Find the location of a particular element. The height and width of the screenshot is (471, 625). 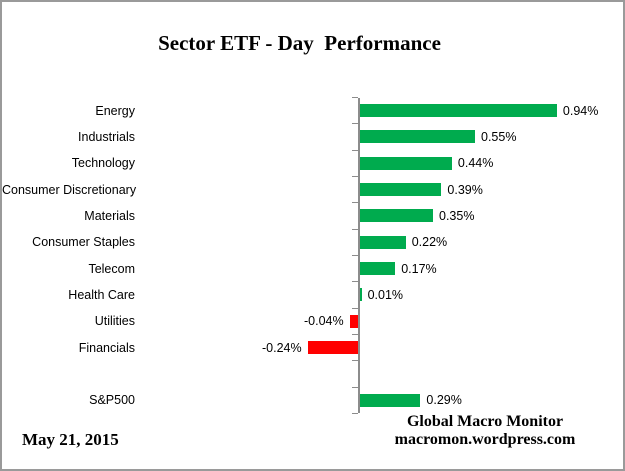

category-label-utilities: Utilities is located at coordinates (114, 321).